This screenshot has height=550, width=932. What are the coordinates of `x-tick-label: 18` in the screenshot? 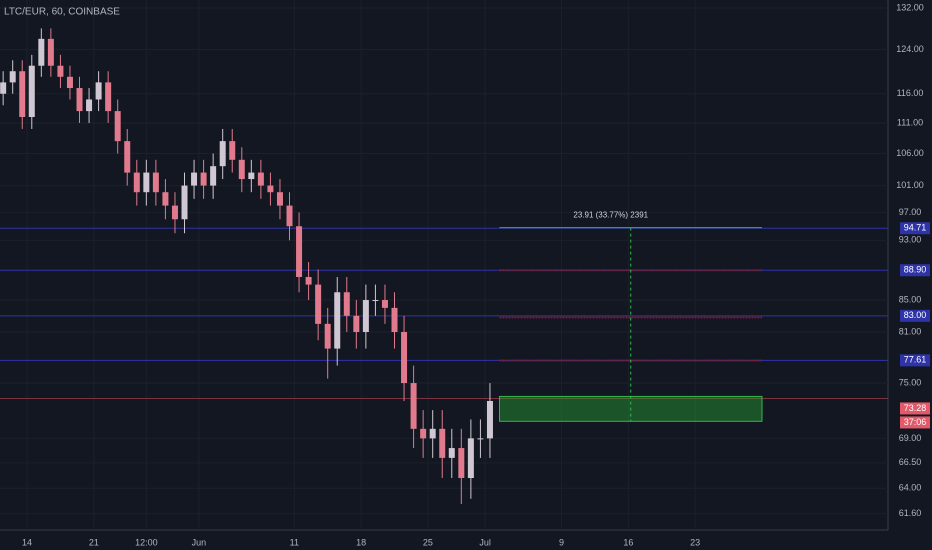 It's located at (361, 542).